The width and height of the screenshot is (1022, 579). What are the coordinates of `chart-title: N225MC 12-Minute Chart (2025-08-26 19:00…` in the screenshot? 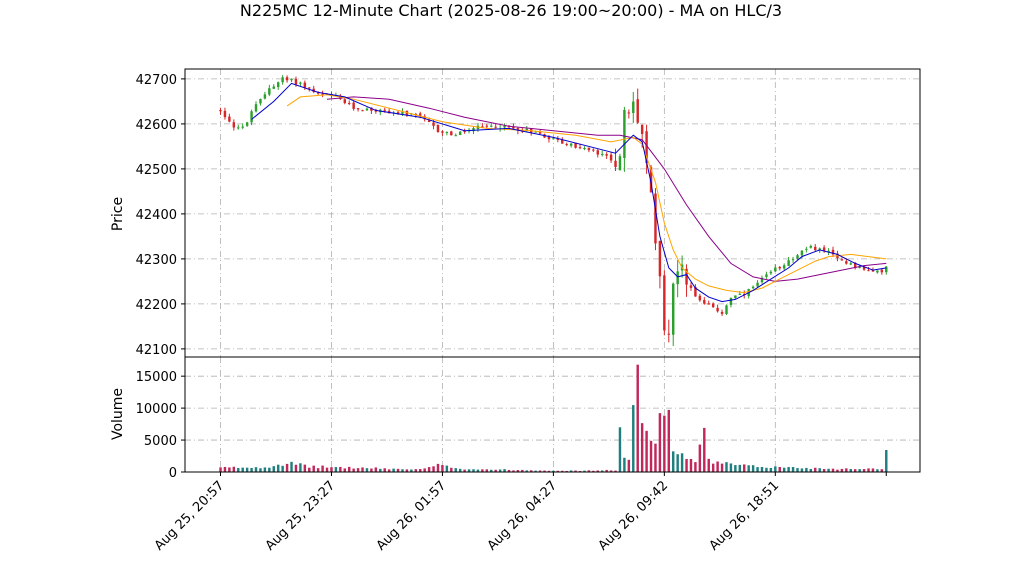 It's located at (511, 10).